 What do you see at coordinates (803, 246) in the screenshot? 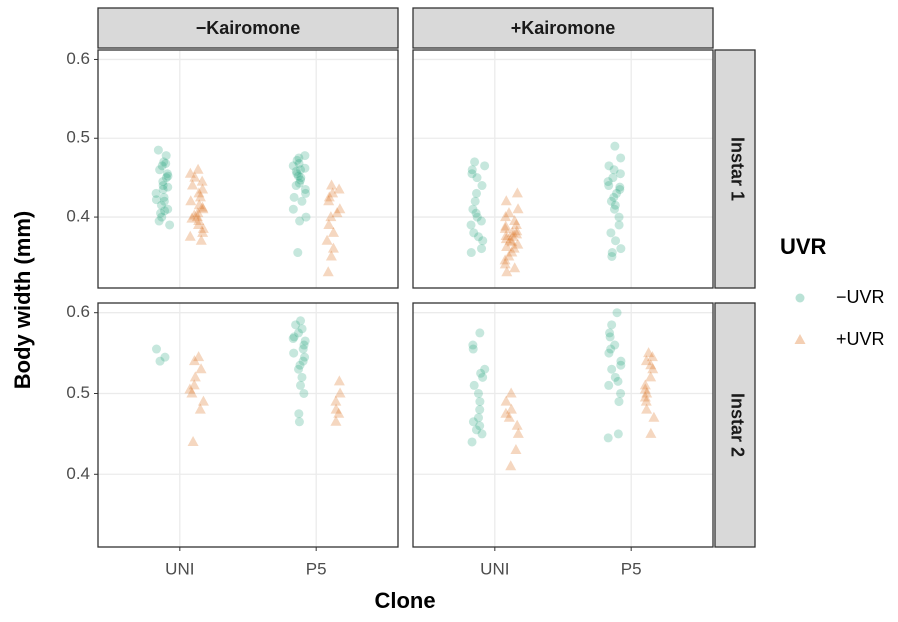
I see `legend-title: UVR` at bounding box center [803, 246].